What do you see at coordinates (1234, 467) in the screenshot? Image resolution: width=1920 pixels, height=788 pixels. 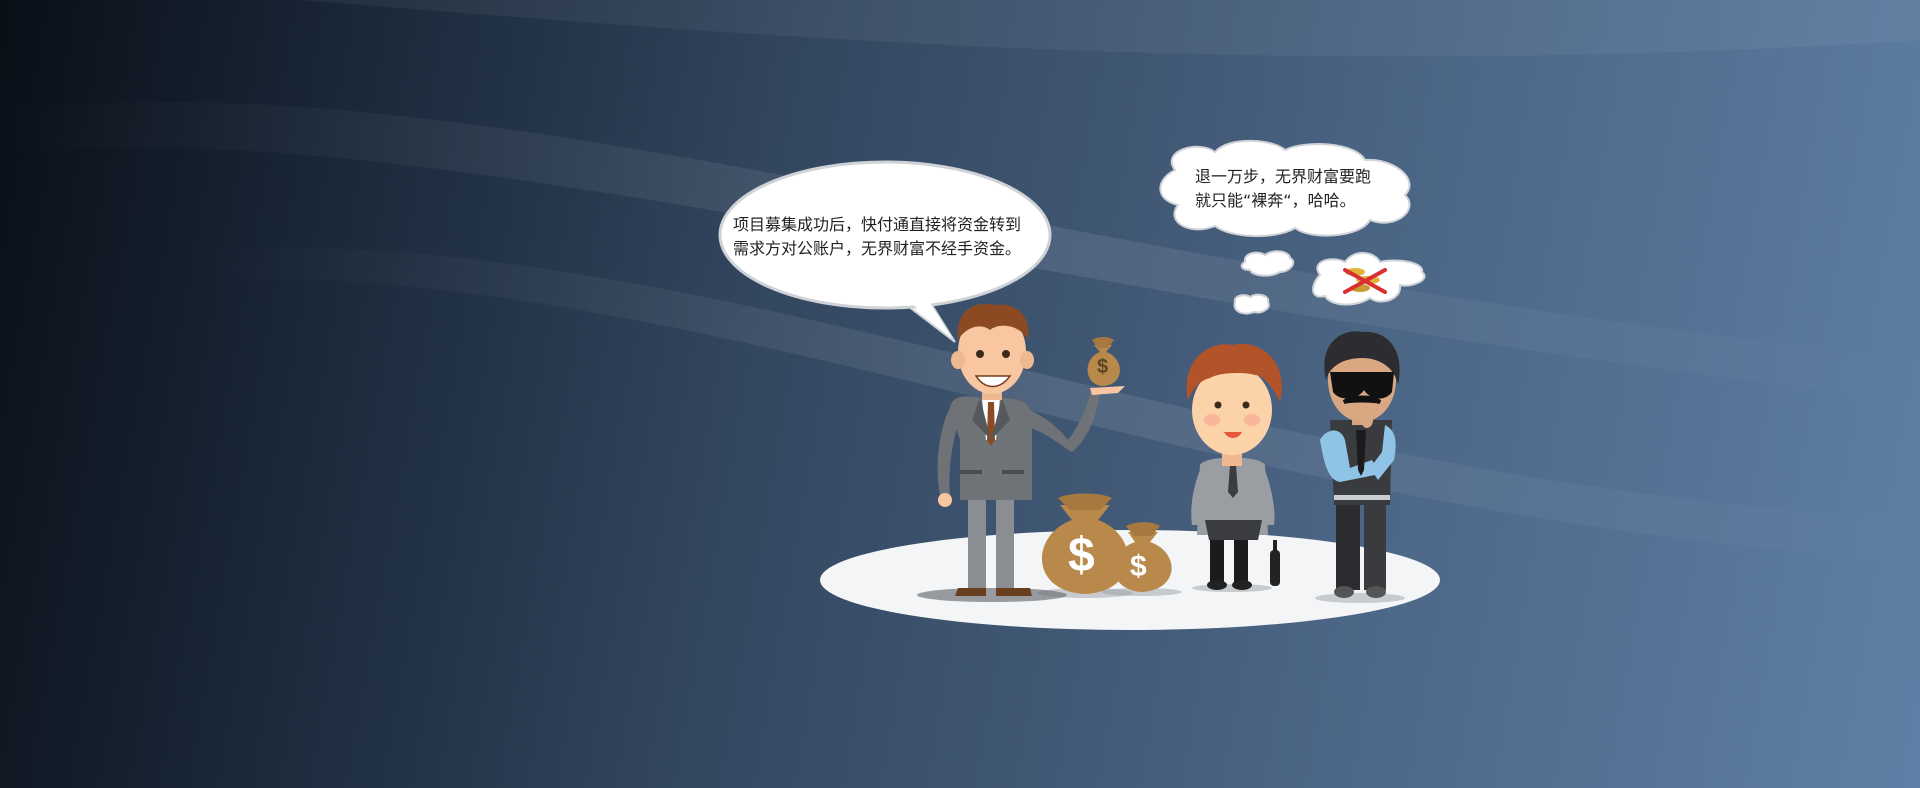 I see `curly-hair-character` at bounding box center [1234, 467].